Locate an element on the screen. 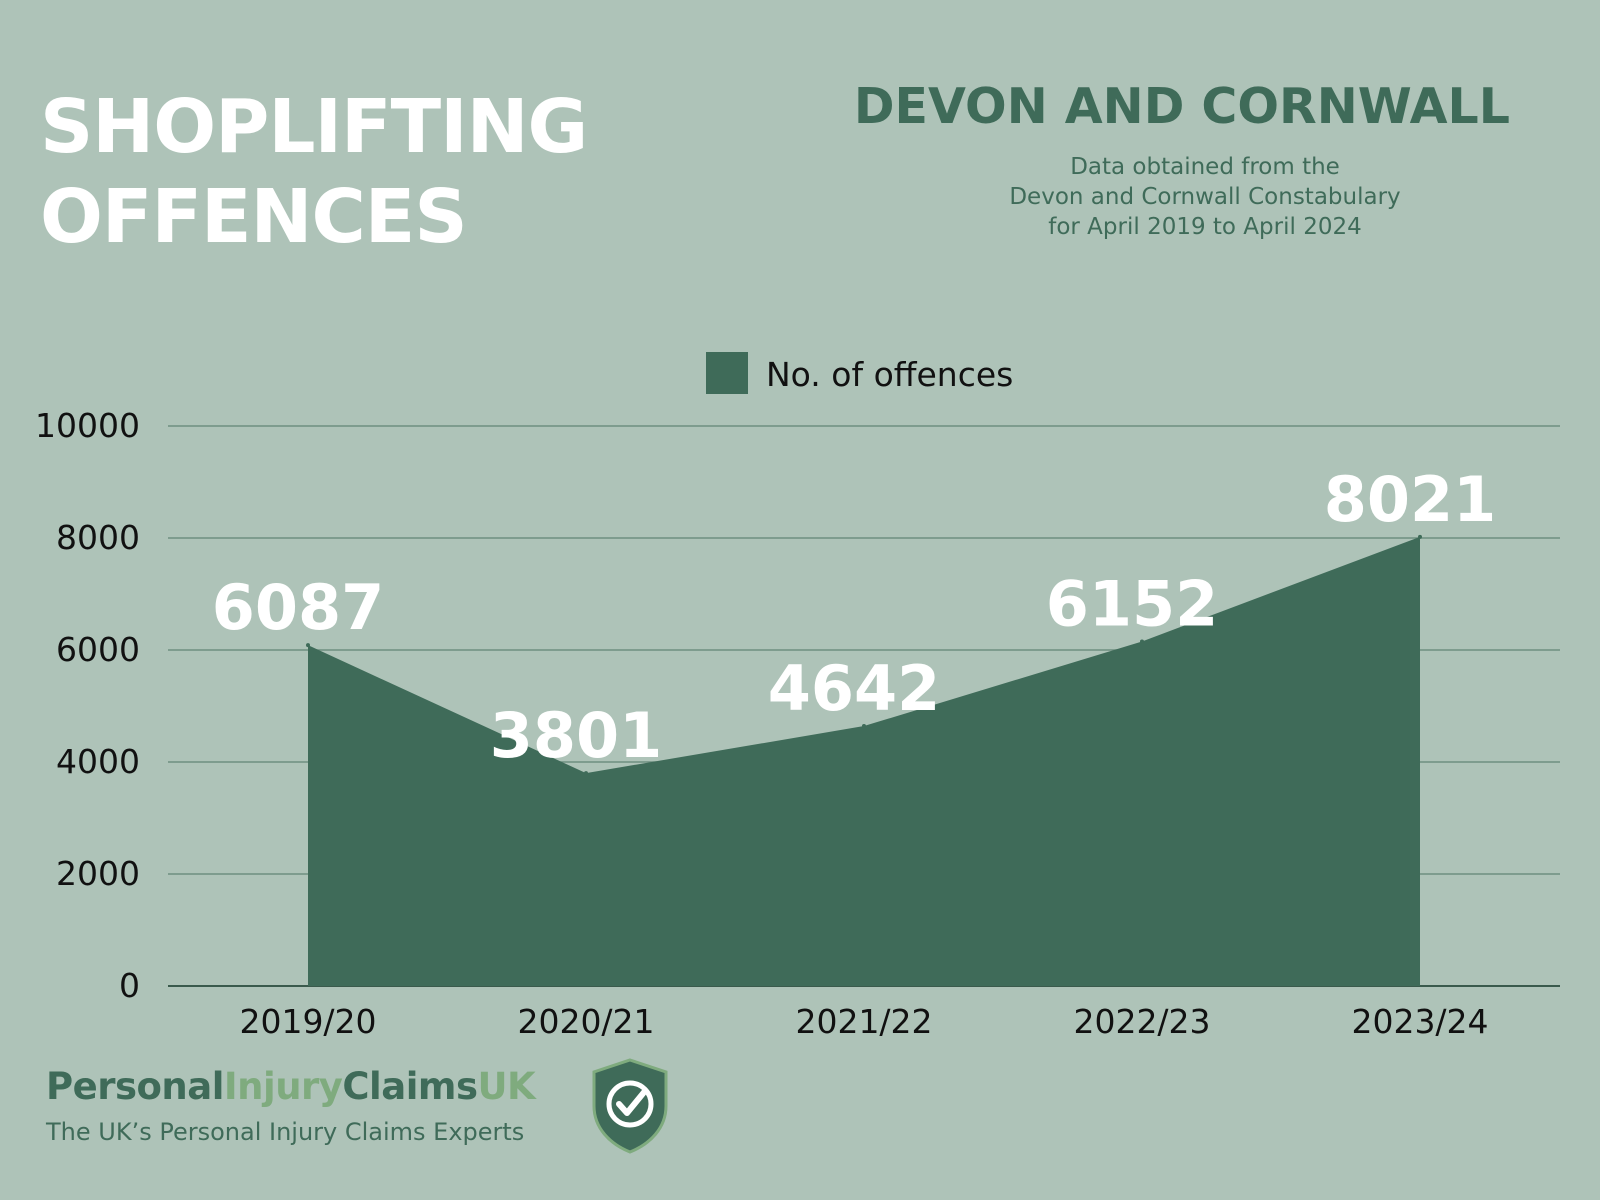 This screenshot has height=1200, width=1600. data-label: 3801 is located at coordinates (576, 735).